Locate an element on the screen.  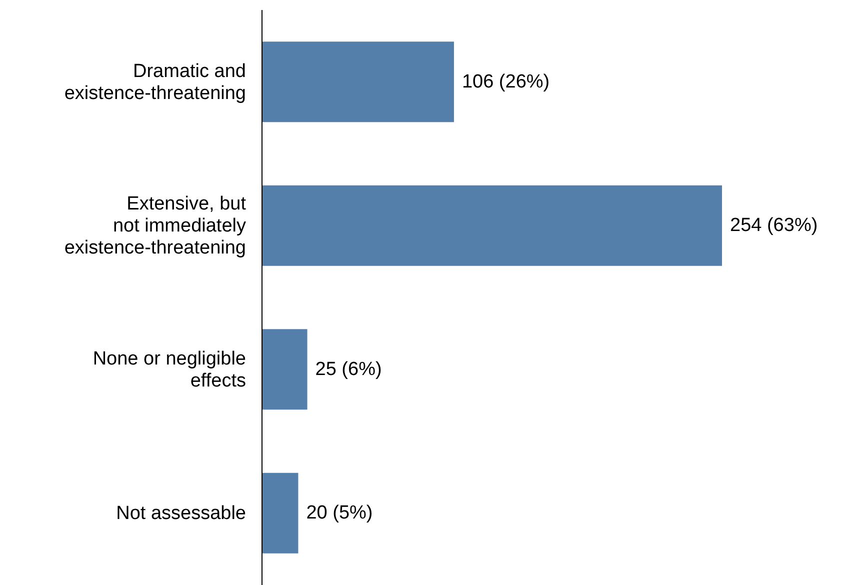
y-tick-label: Extensive, but not immediately existence-threatening is located at coordinates (155, 225).